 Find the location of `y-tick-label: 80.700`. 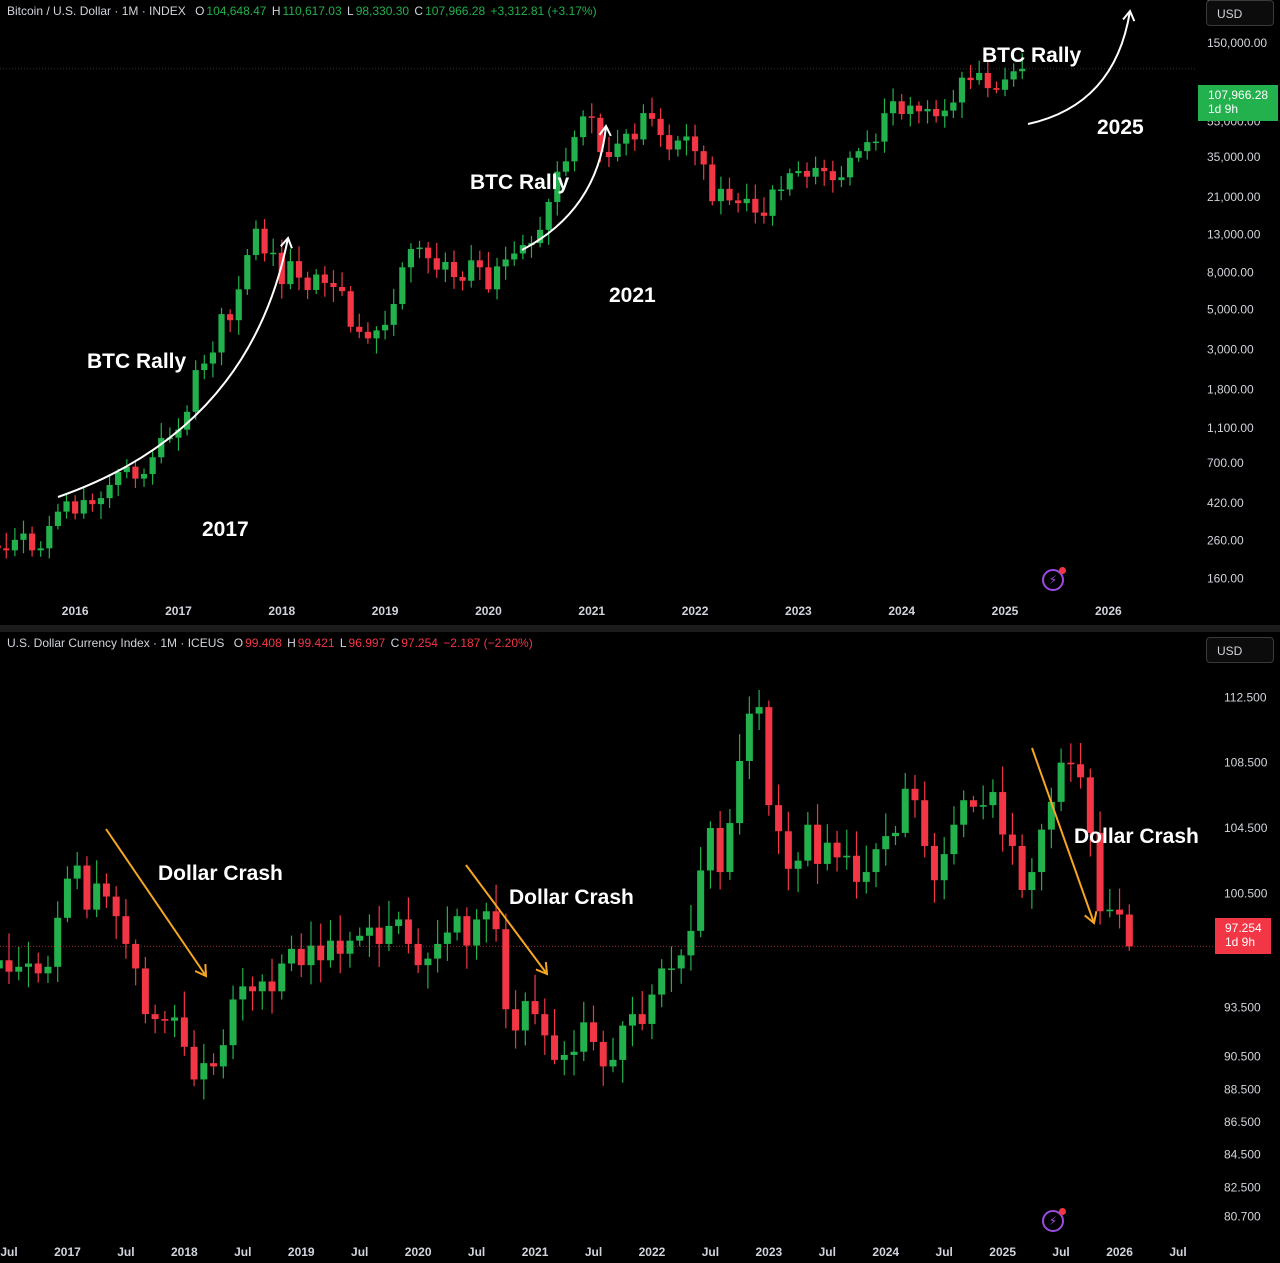

y-tick-label: 80.700 is located at coordinates (1242, 1217).